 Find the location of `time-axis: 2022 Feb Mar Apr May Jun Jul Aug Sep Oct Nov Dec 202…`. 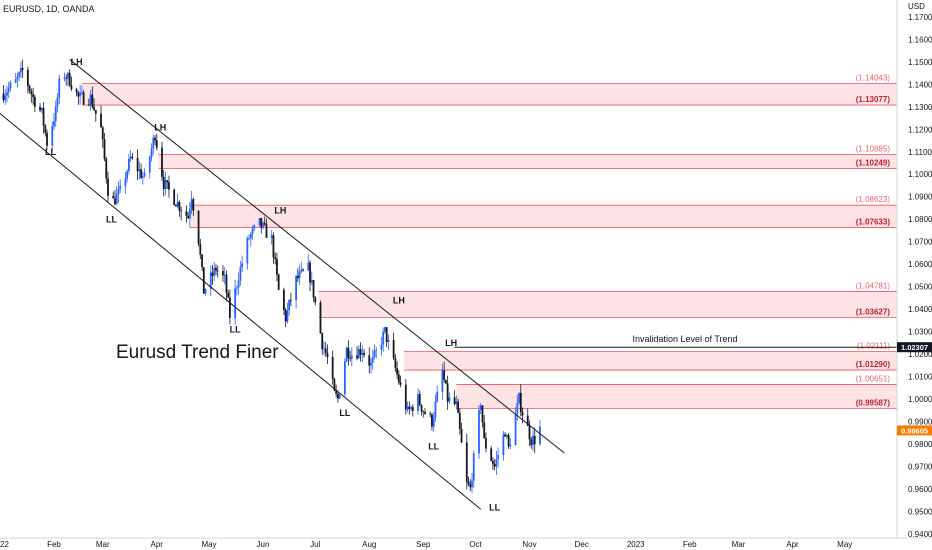

time-axis: 2022 Feb Mar Apr May Jun Jul Aug Sep Oct Nov Dec 202… is located at coordinates (426, 544).